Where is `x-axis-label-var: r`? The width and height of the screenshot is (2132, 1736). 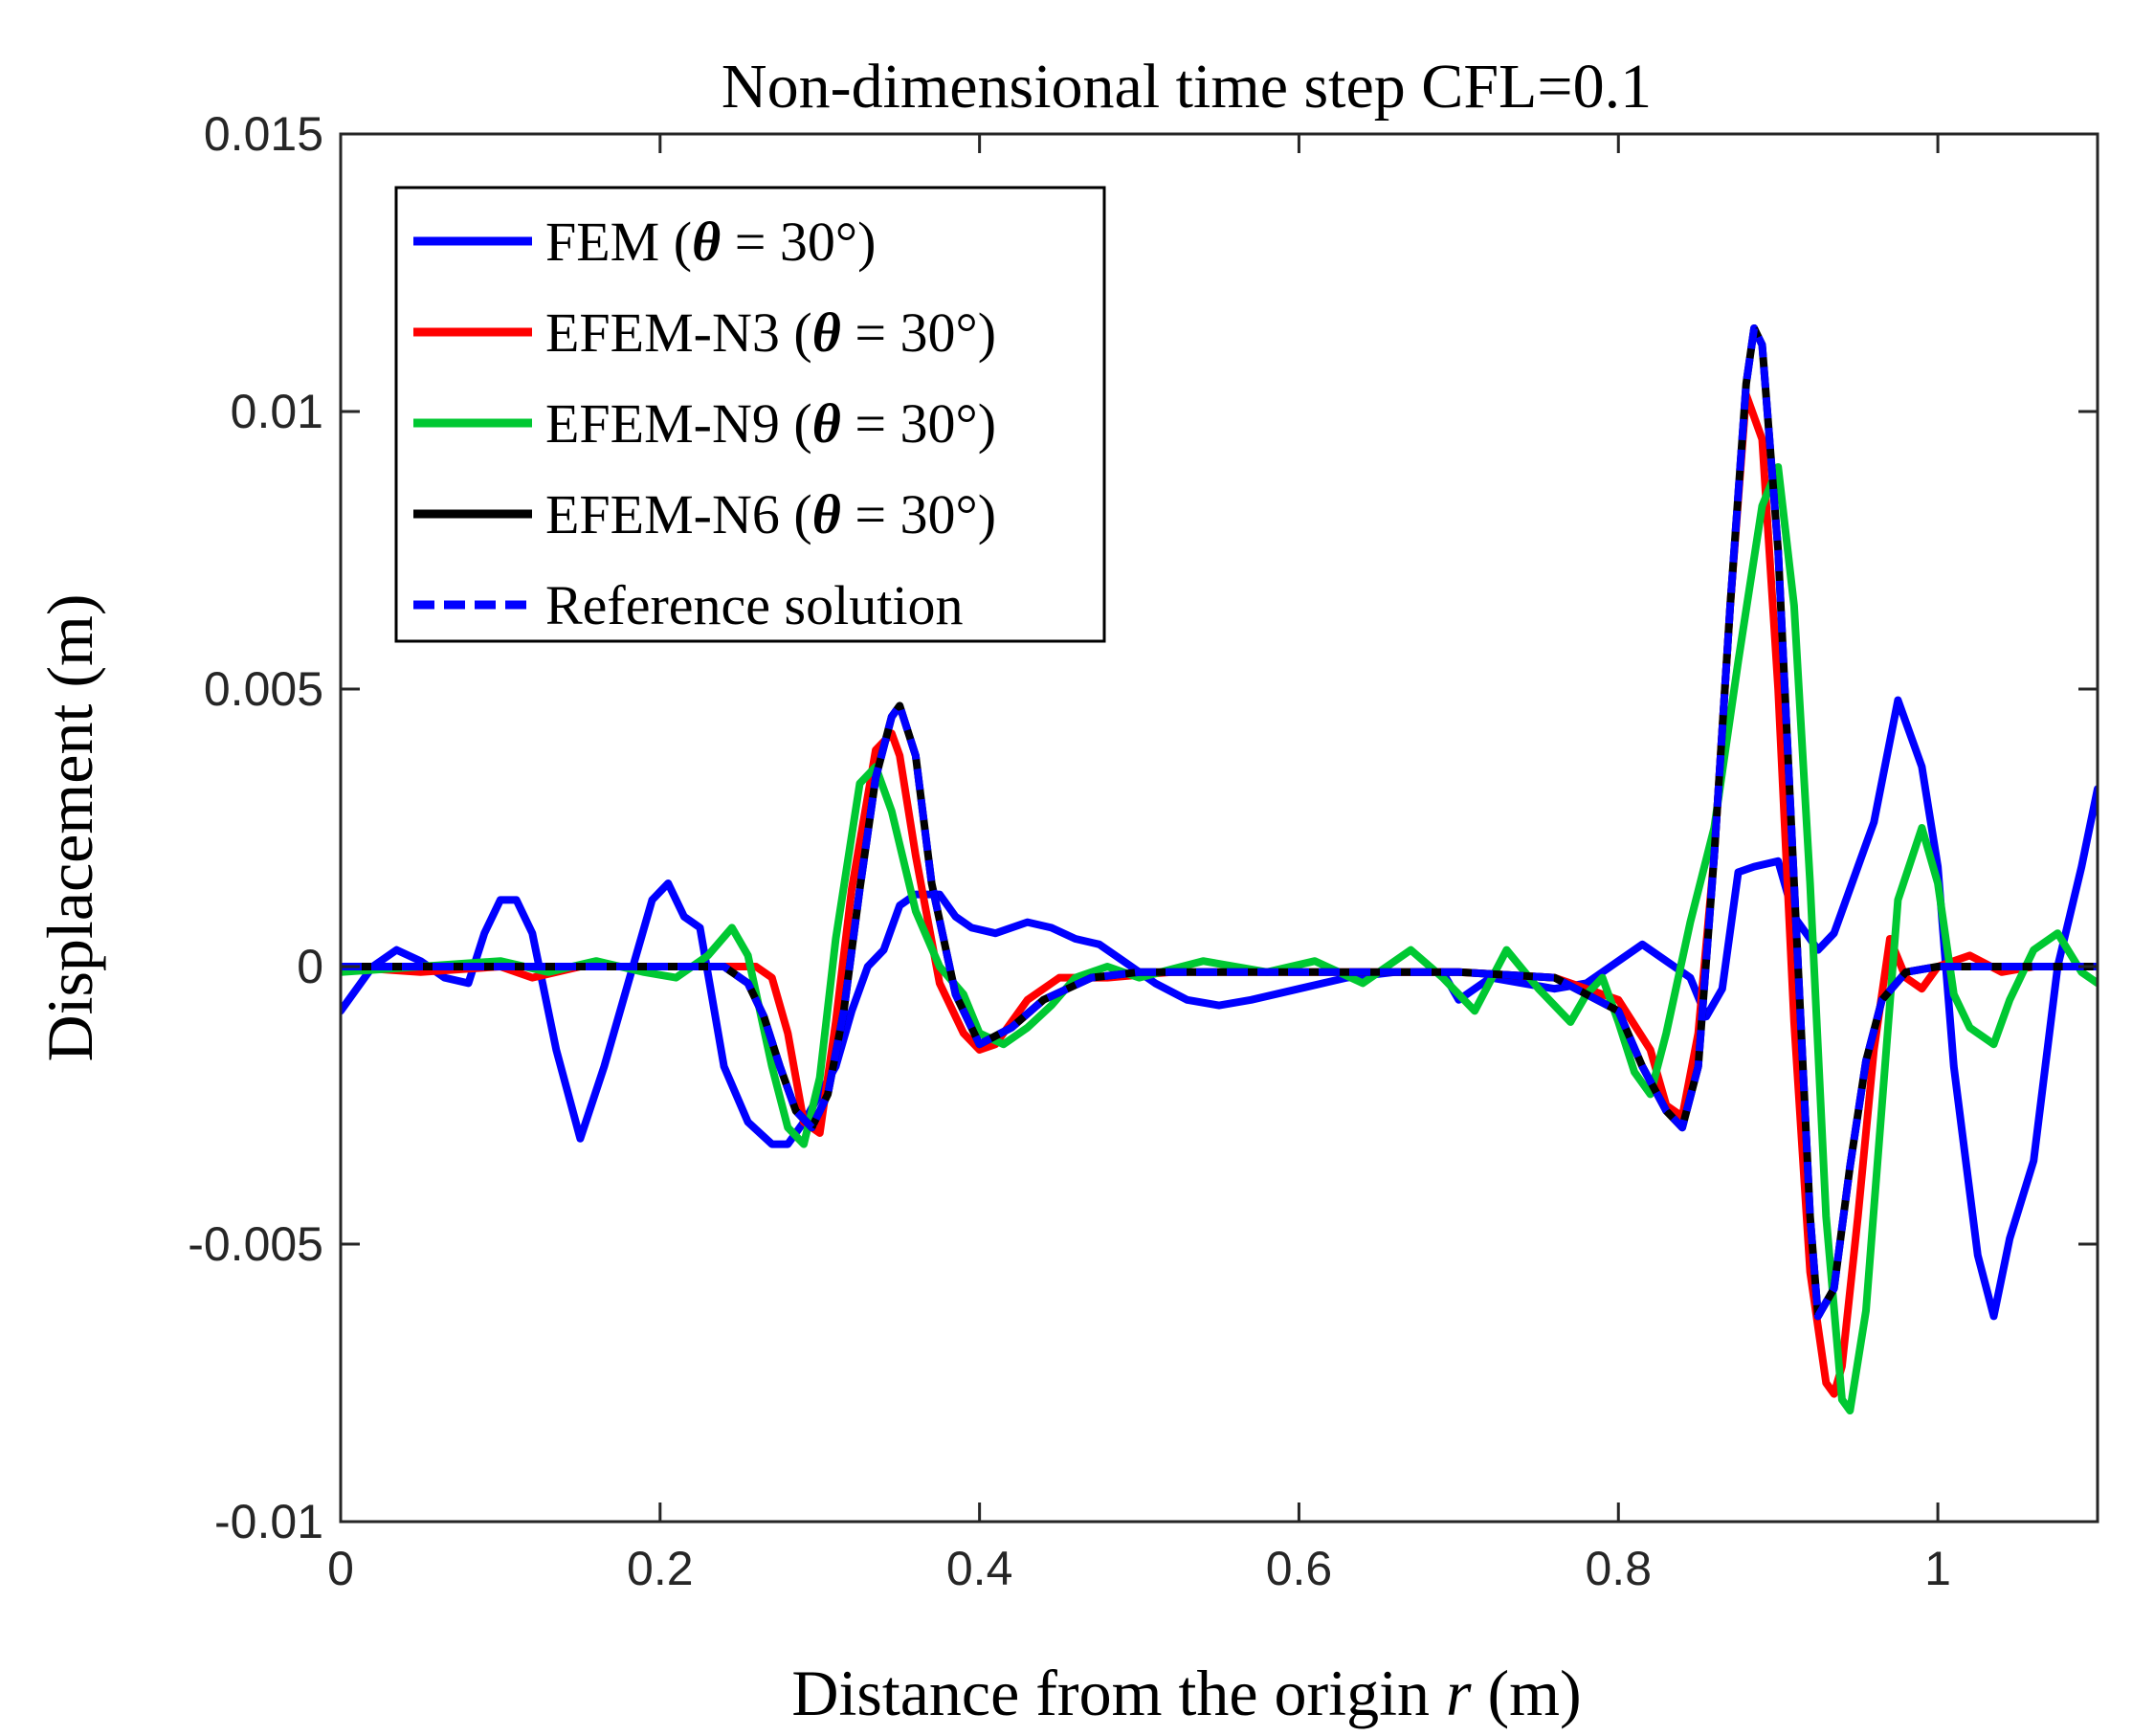
x-axis-label-var: r is located at coordinates (1459, 1693).